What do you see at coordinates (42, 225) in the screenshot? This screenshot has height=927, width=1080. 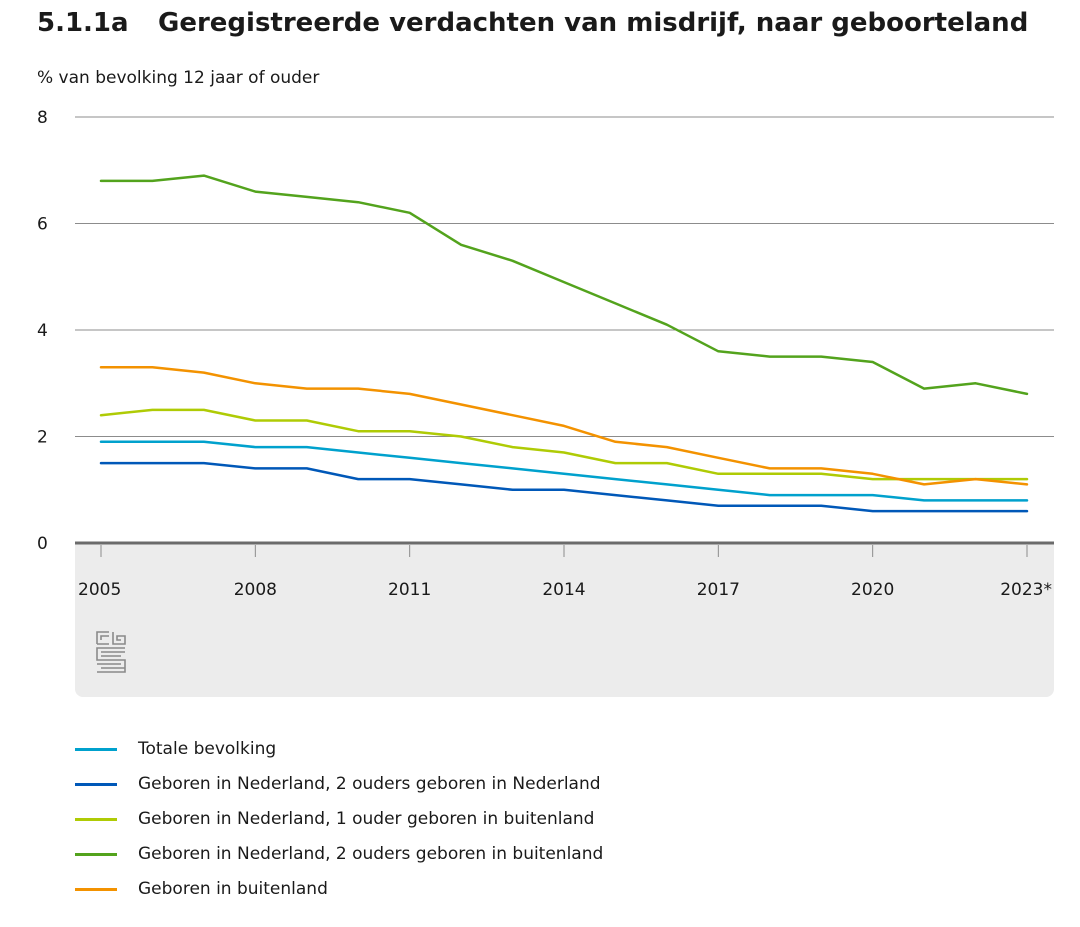 I see `y-tick-label: 6` at bounding box center [42, 225].